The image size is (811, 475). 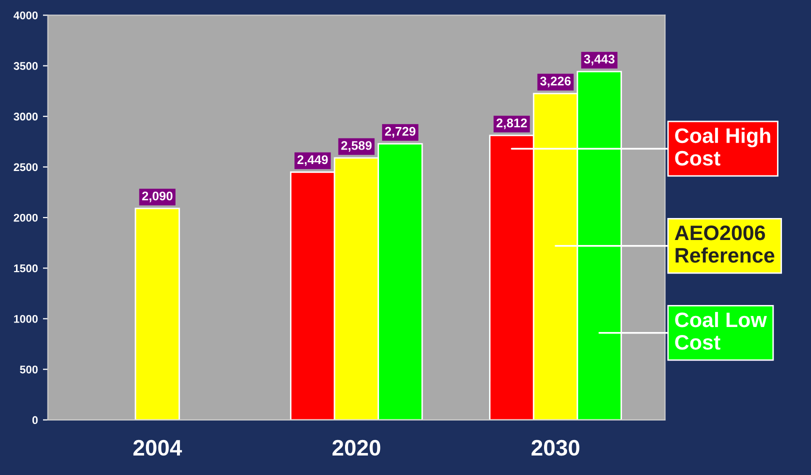 I want to click on text: Coal High Cost, so click(x=722, y=147).